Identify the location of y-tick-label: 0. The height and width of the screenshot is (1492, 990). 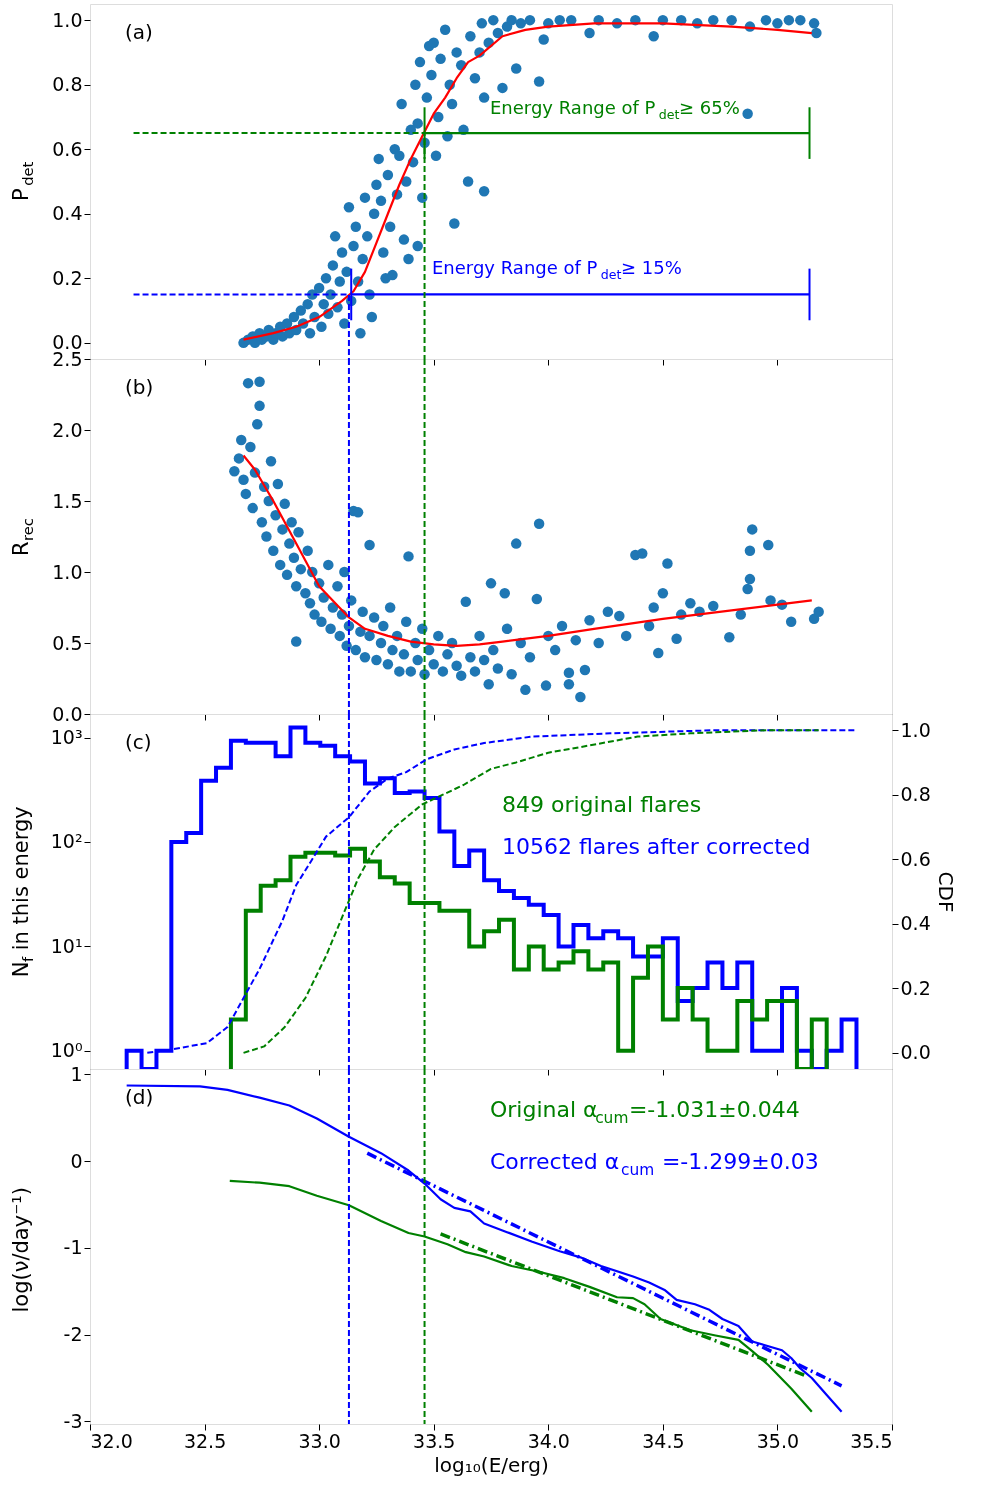
(76, 1160).